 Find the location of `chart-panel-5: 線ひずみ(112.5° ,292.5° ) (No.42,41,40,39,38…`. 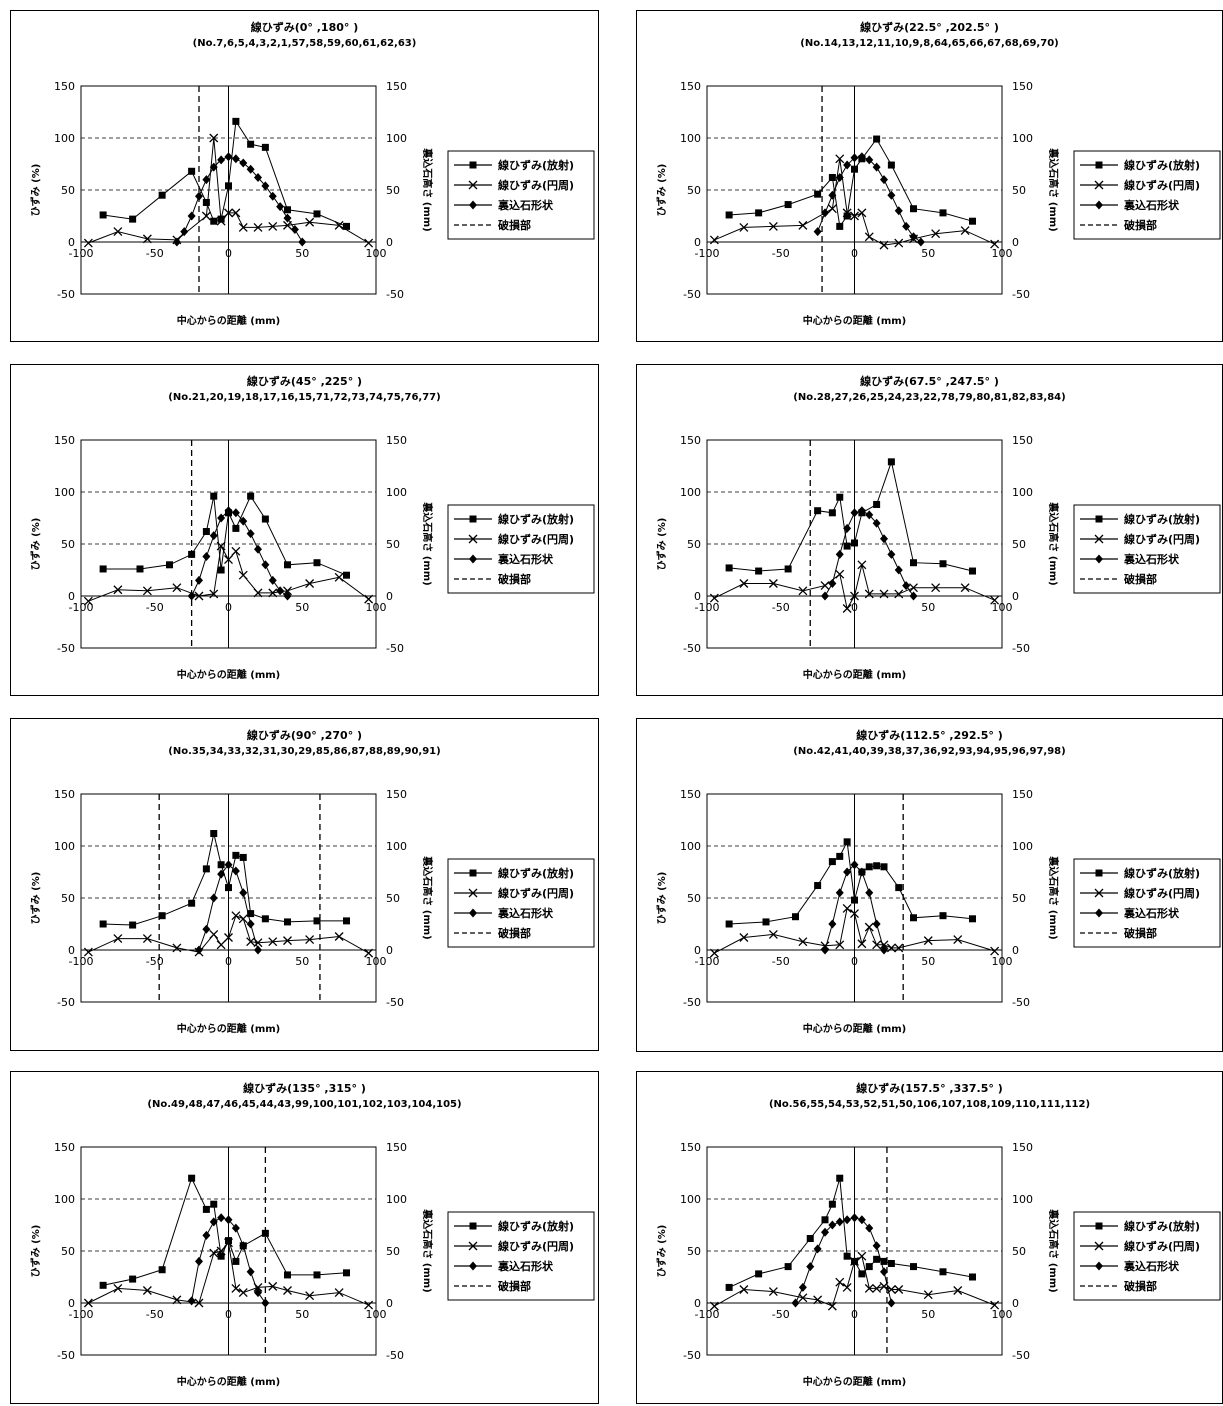

chart-panel-5: 線ひずみ(112.5° ,292.5° ) (No.42,41,40,39,38… is located at coordinates (929, 885).